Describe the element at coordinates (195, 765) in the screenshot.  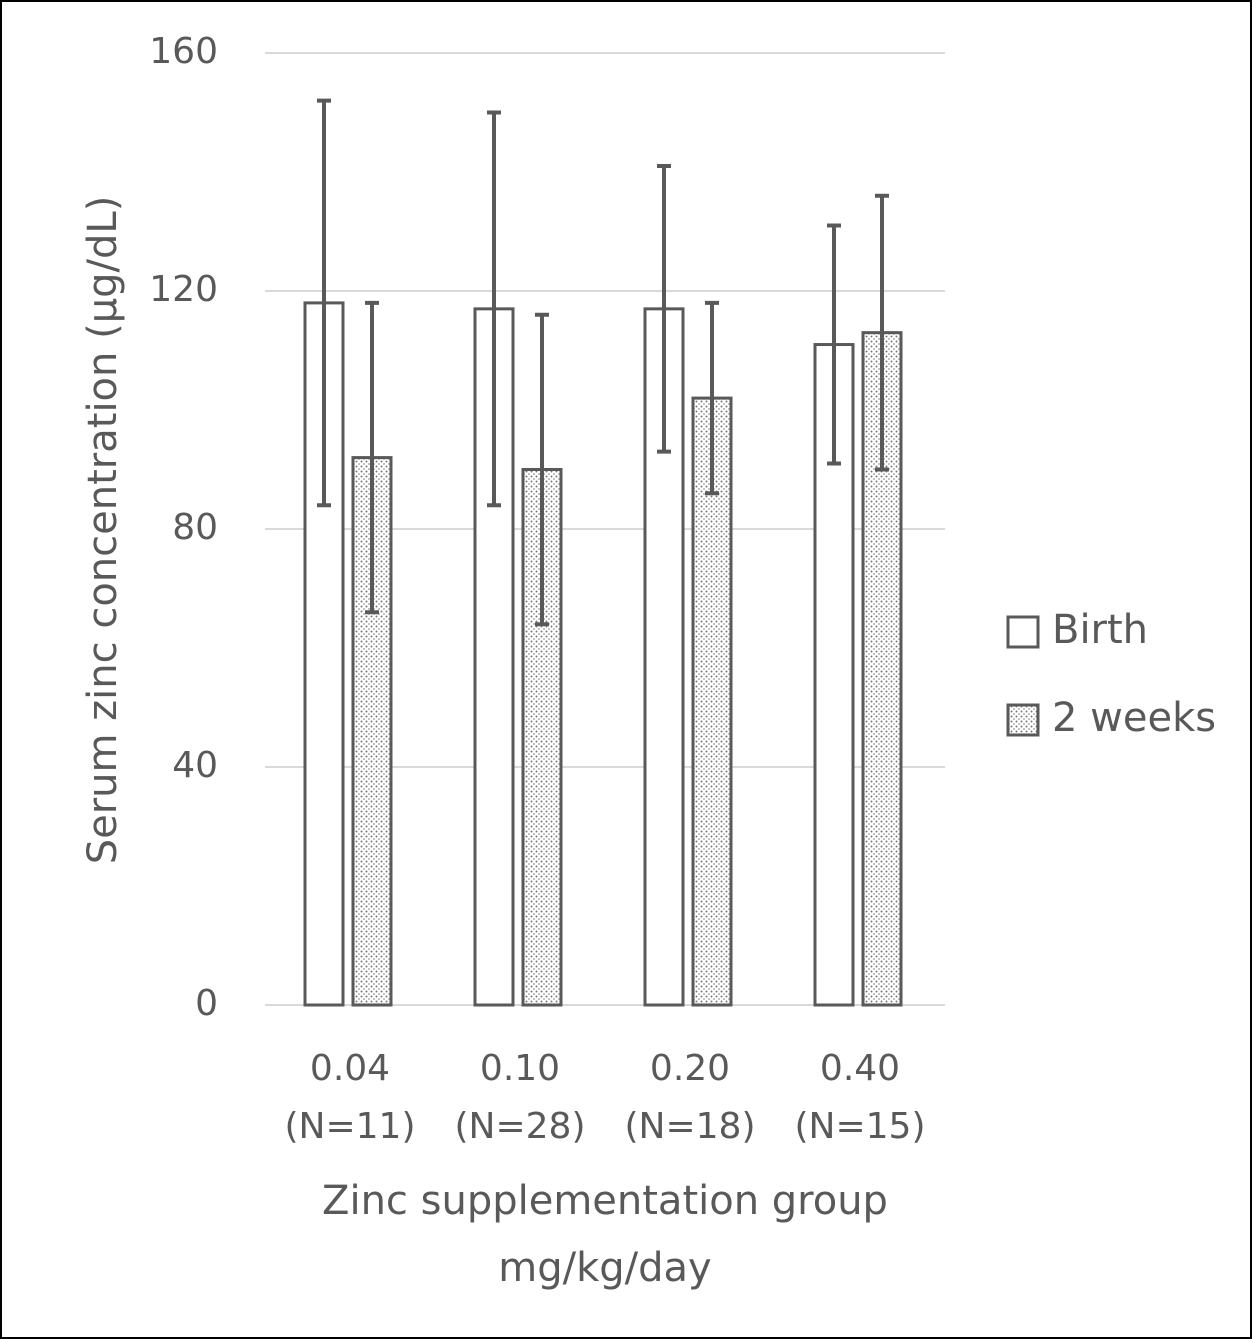
I see `y-tick-label: 40` at that location.